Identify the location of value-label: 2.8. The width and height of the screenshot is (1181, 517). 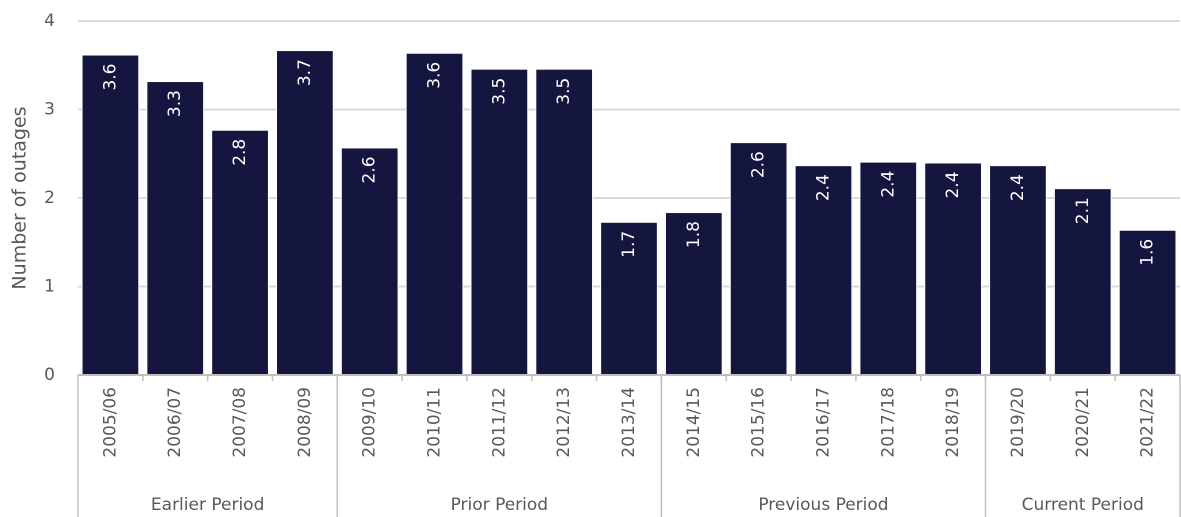
(240, 152).